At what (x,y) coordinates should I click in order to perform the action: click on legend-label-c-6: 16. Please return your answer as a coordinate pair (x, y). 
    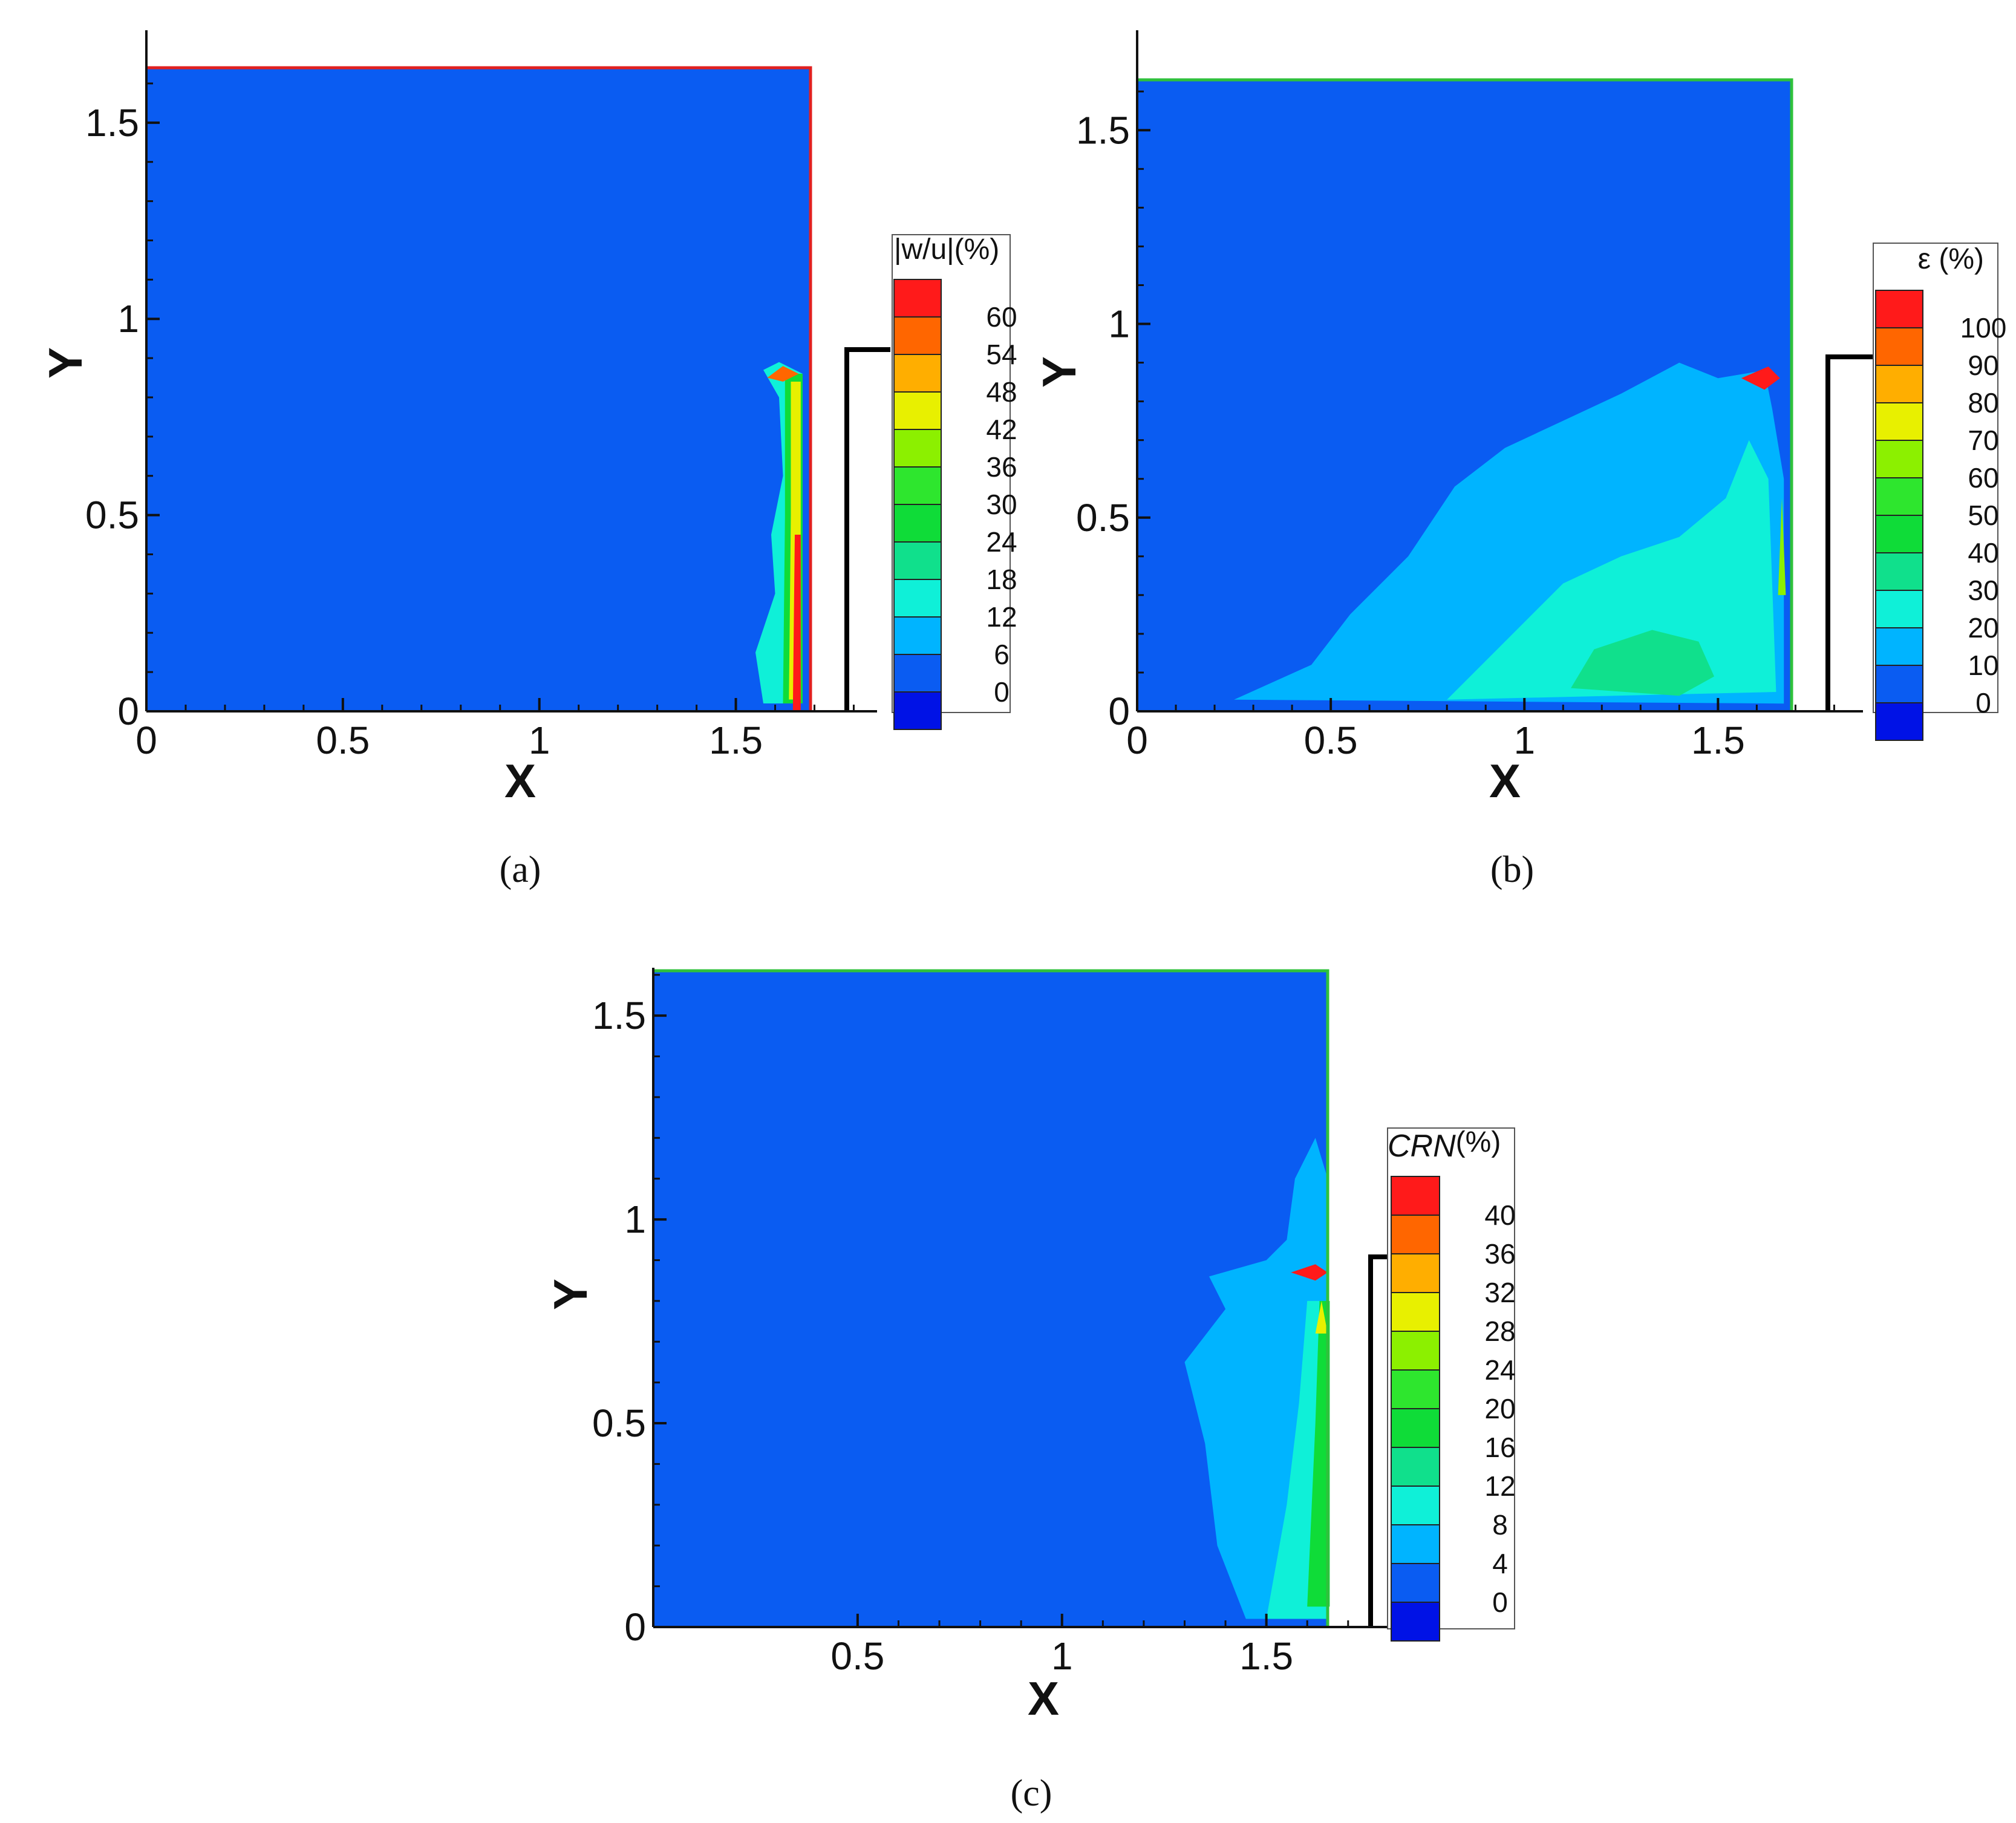
    Looking at the image, I should click on (1499, 1447).